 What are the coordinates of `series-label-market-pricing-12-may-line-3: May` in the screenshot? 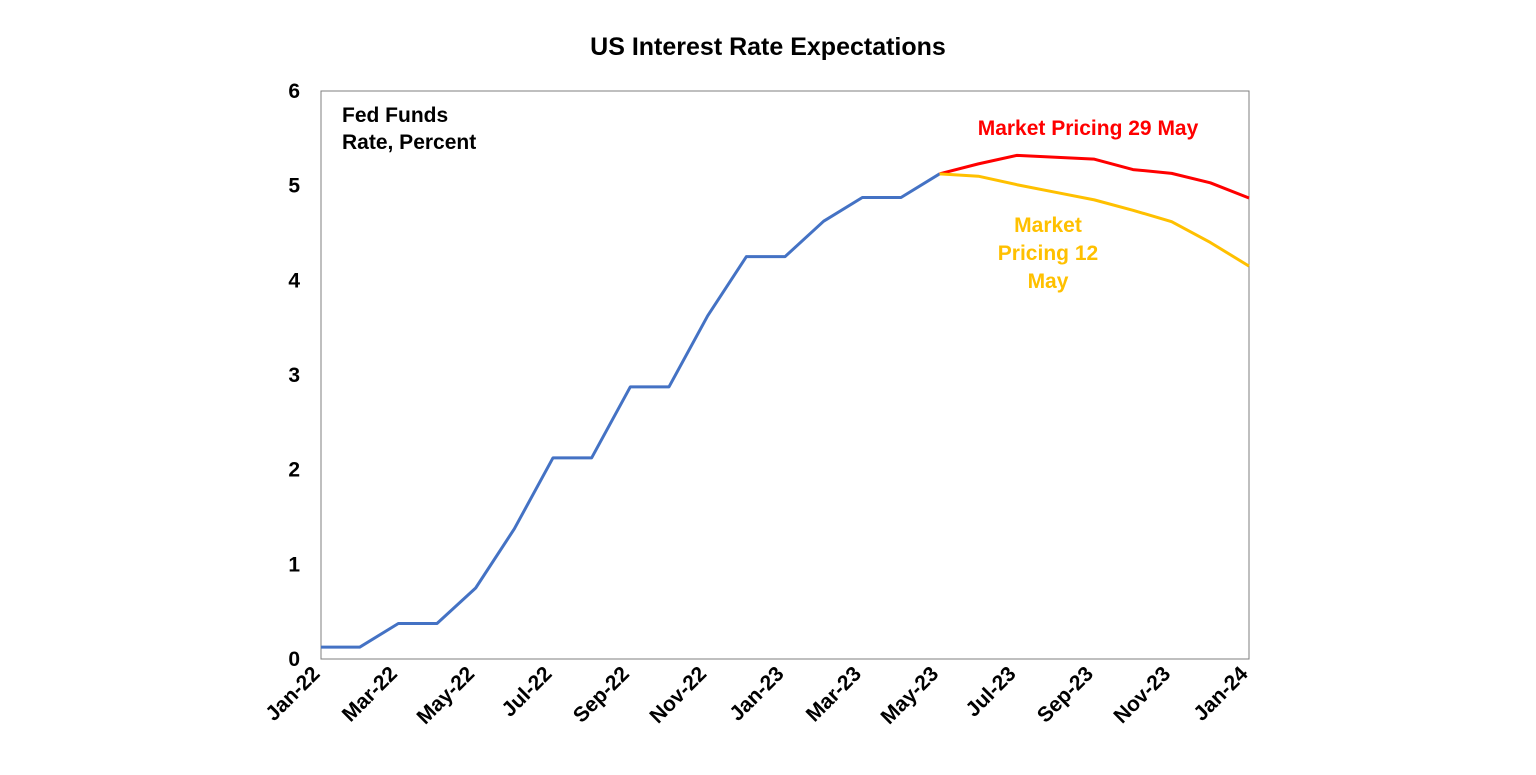 It's located at (1048, 281).